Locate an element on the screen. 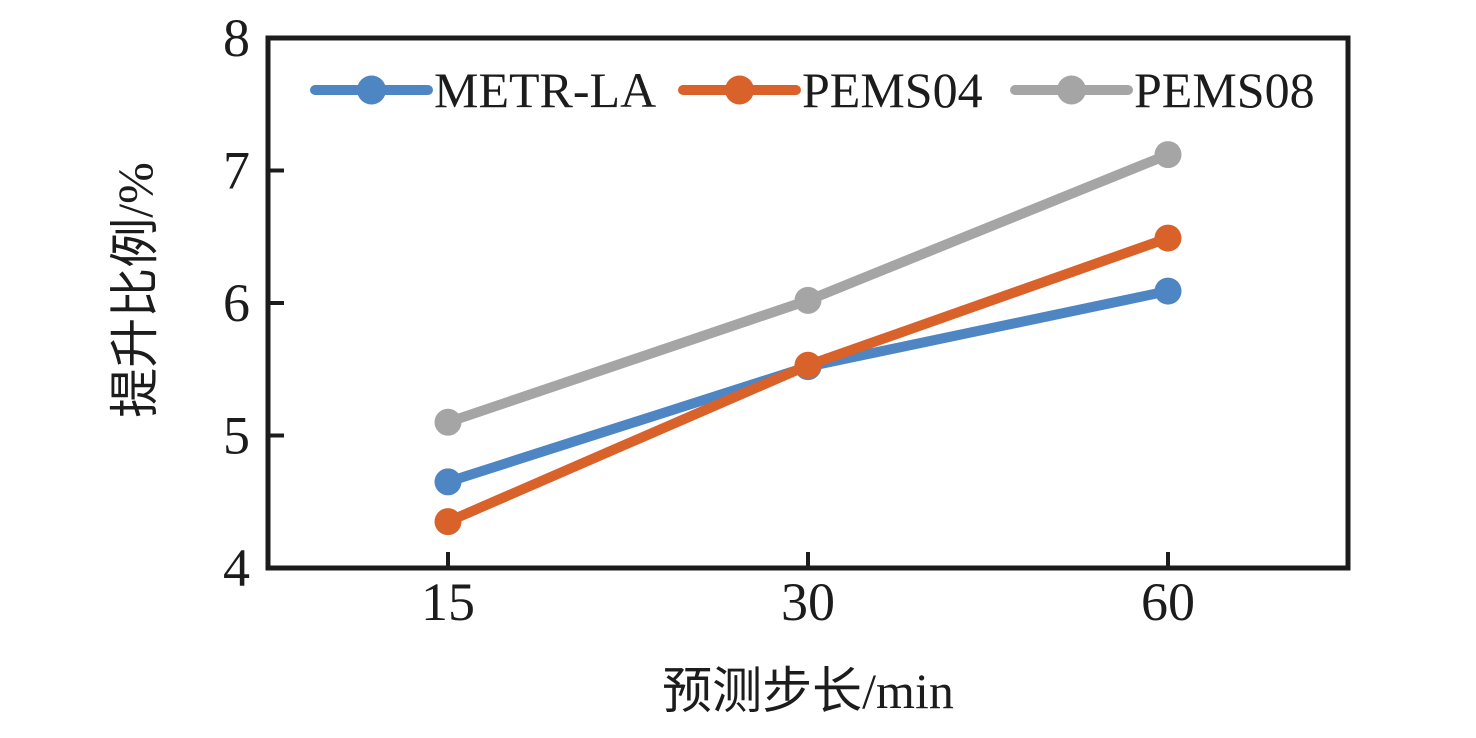  y-tick-label: 5 is located at coordinates (236, 436).